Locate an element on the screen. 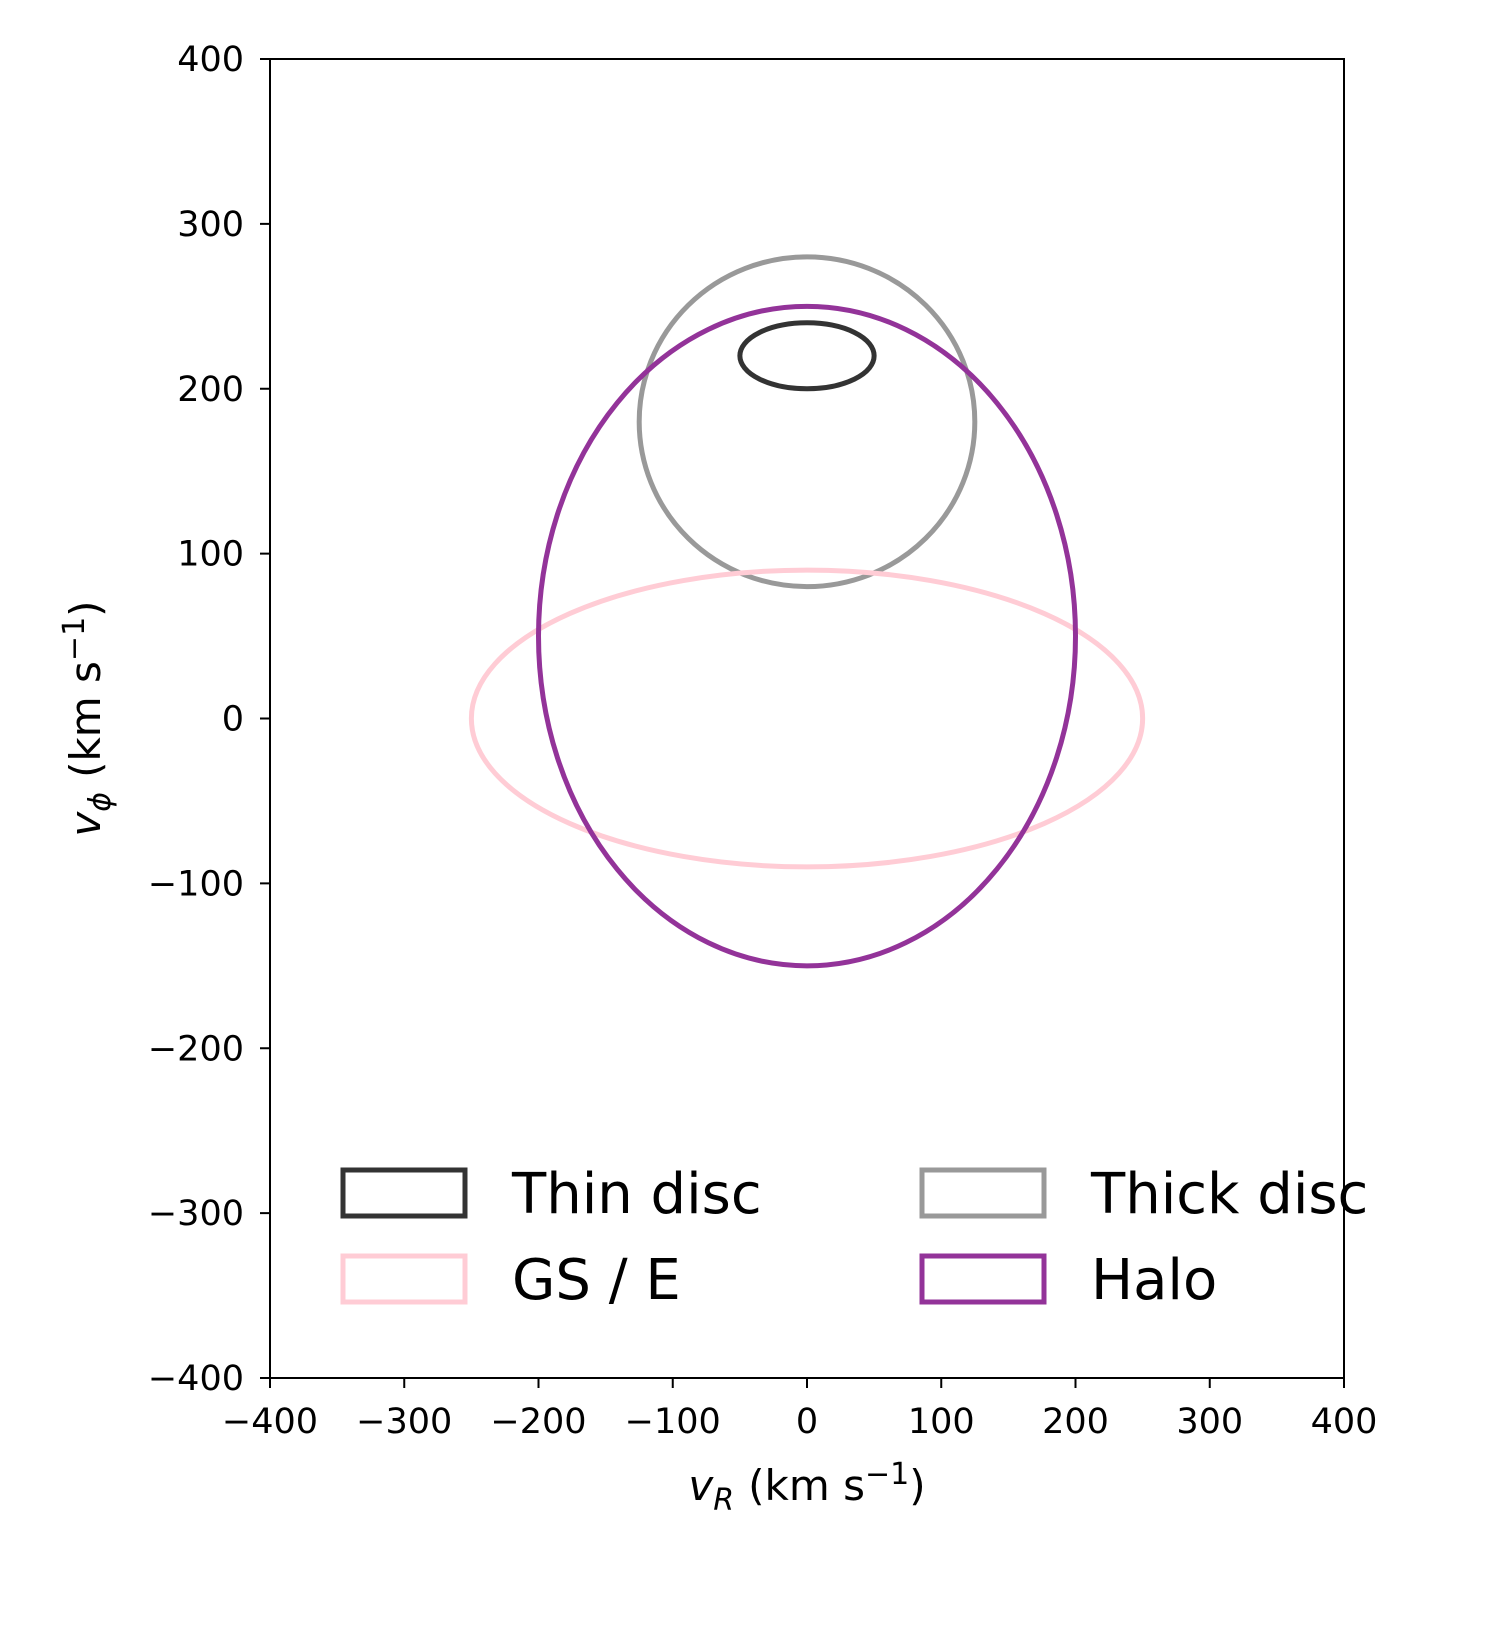 The height and width of the screenshot is (1650, 1500). y-label-unit-exponent: −1 is located at coordinates (74, 639).